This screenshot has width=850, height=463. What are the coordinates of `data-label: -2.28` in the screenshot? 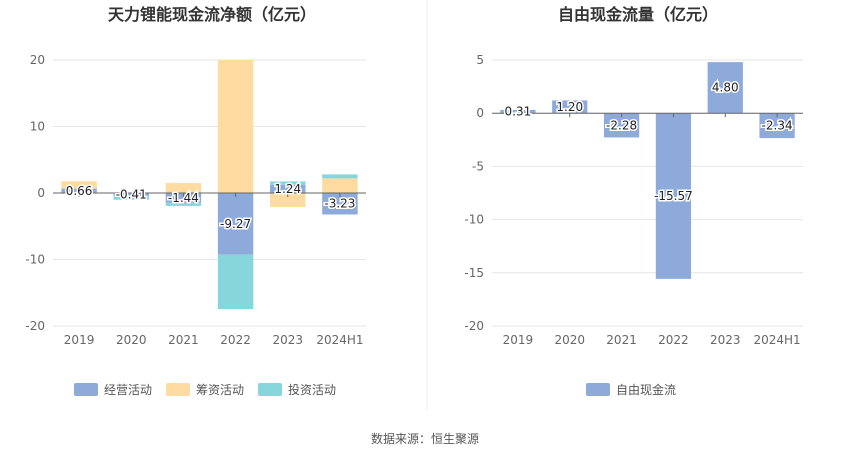 It's located at (621, 125).